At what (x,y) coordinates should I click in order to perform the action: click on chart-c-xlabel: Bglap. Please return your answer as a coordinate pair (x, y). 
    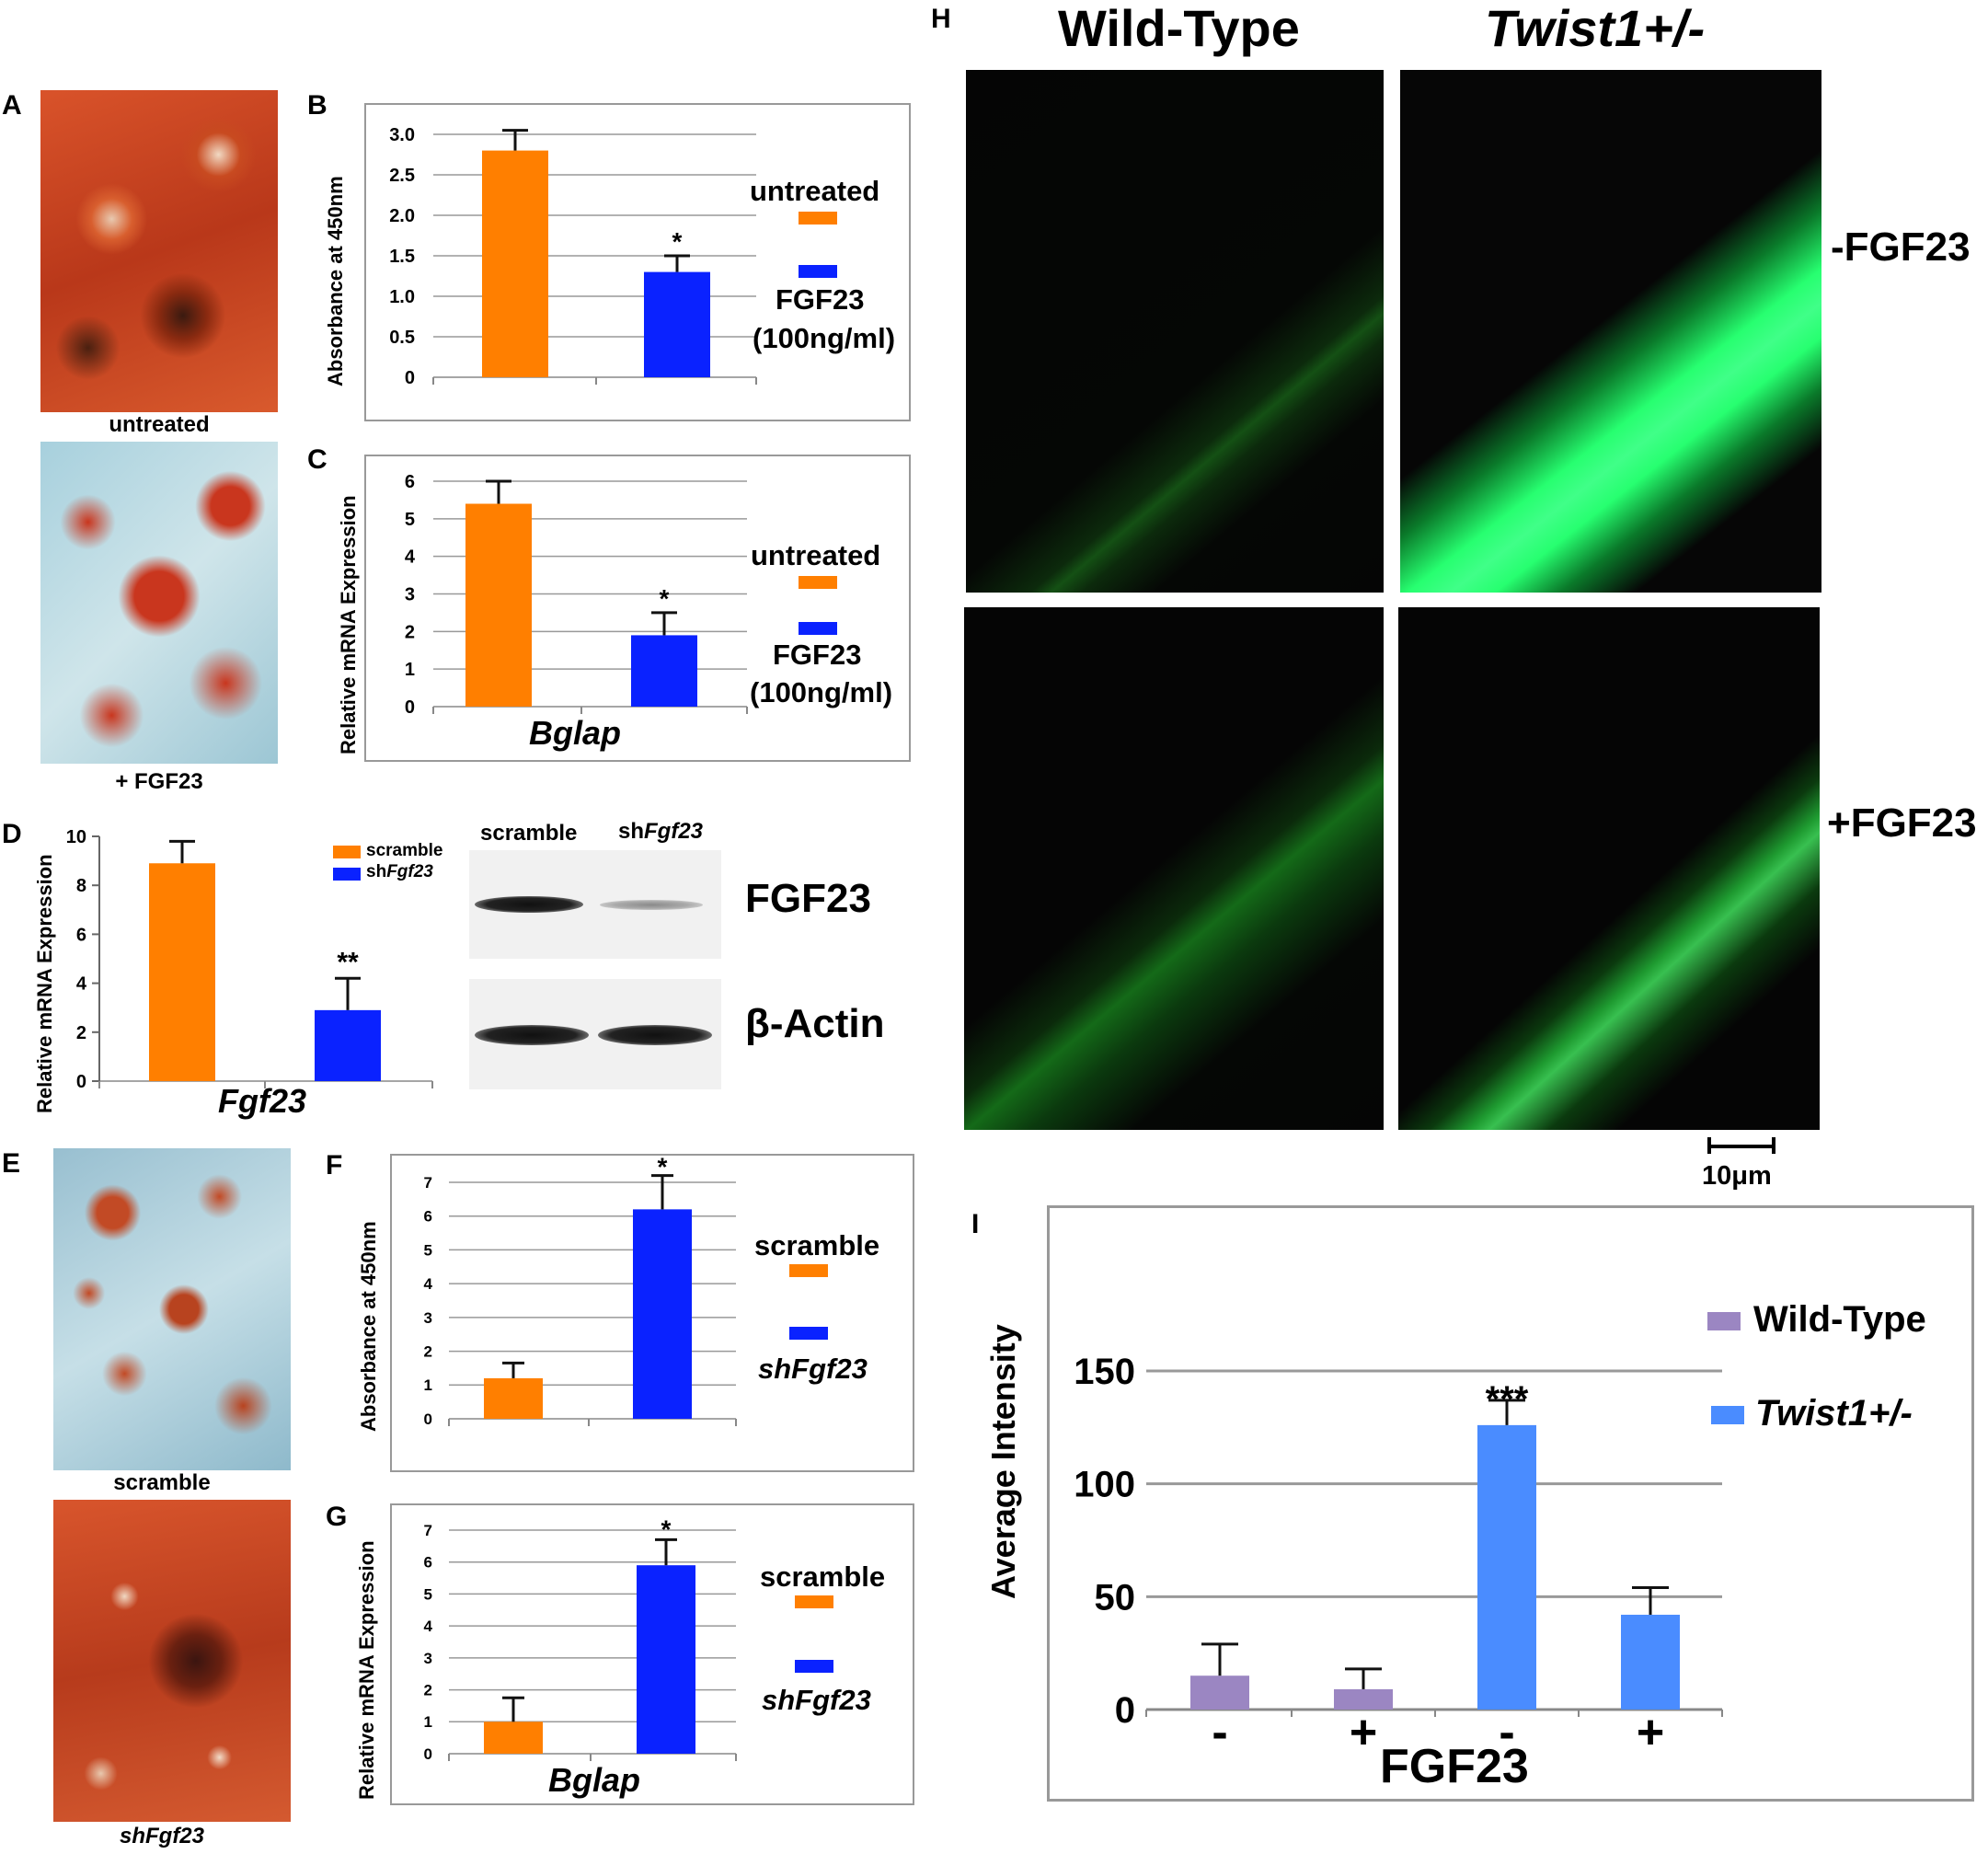
    Looking at the image, I should click on (575, 733).